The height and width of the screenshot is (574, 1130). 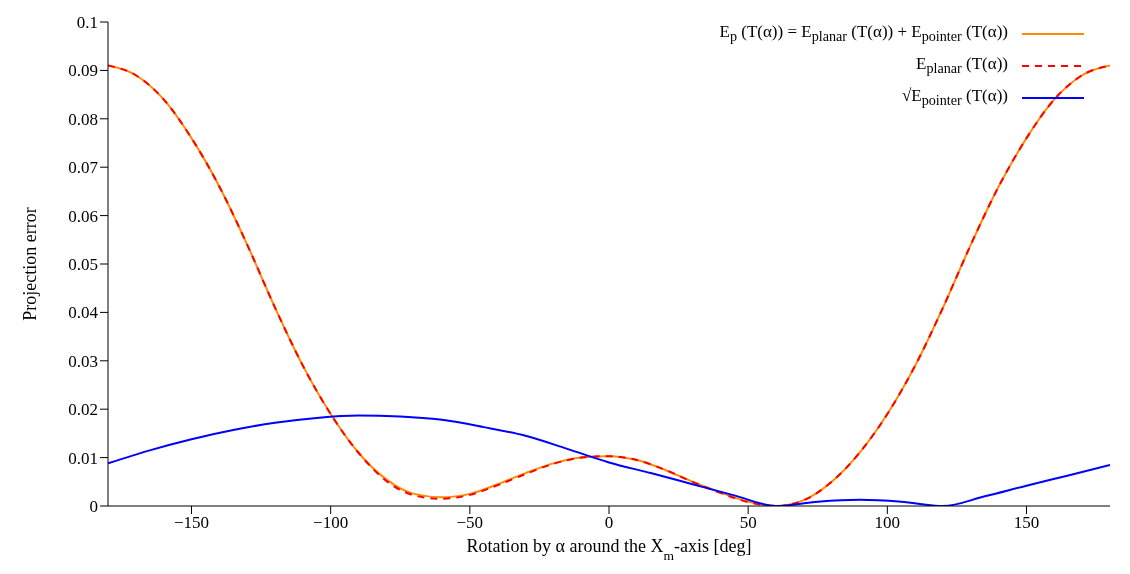 I want to click on y-tick-label: 0.09, so click(x=83, y=71).